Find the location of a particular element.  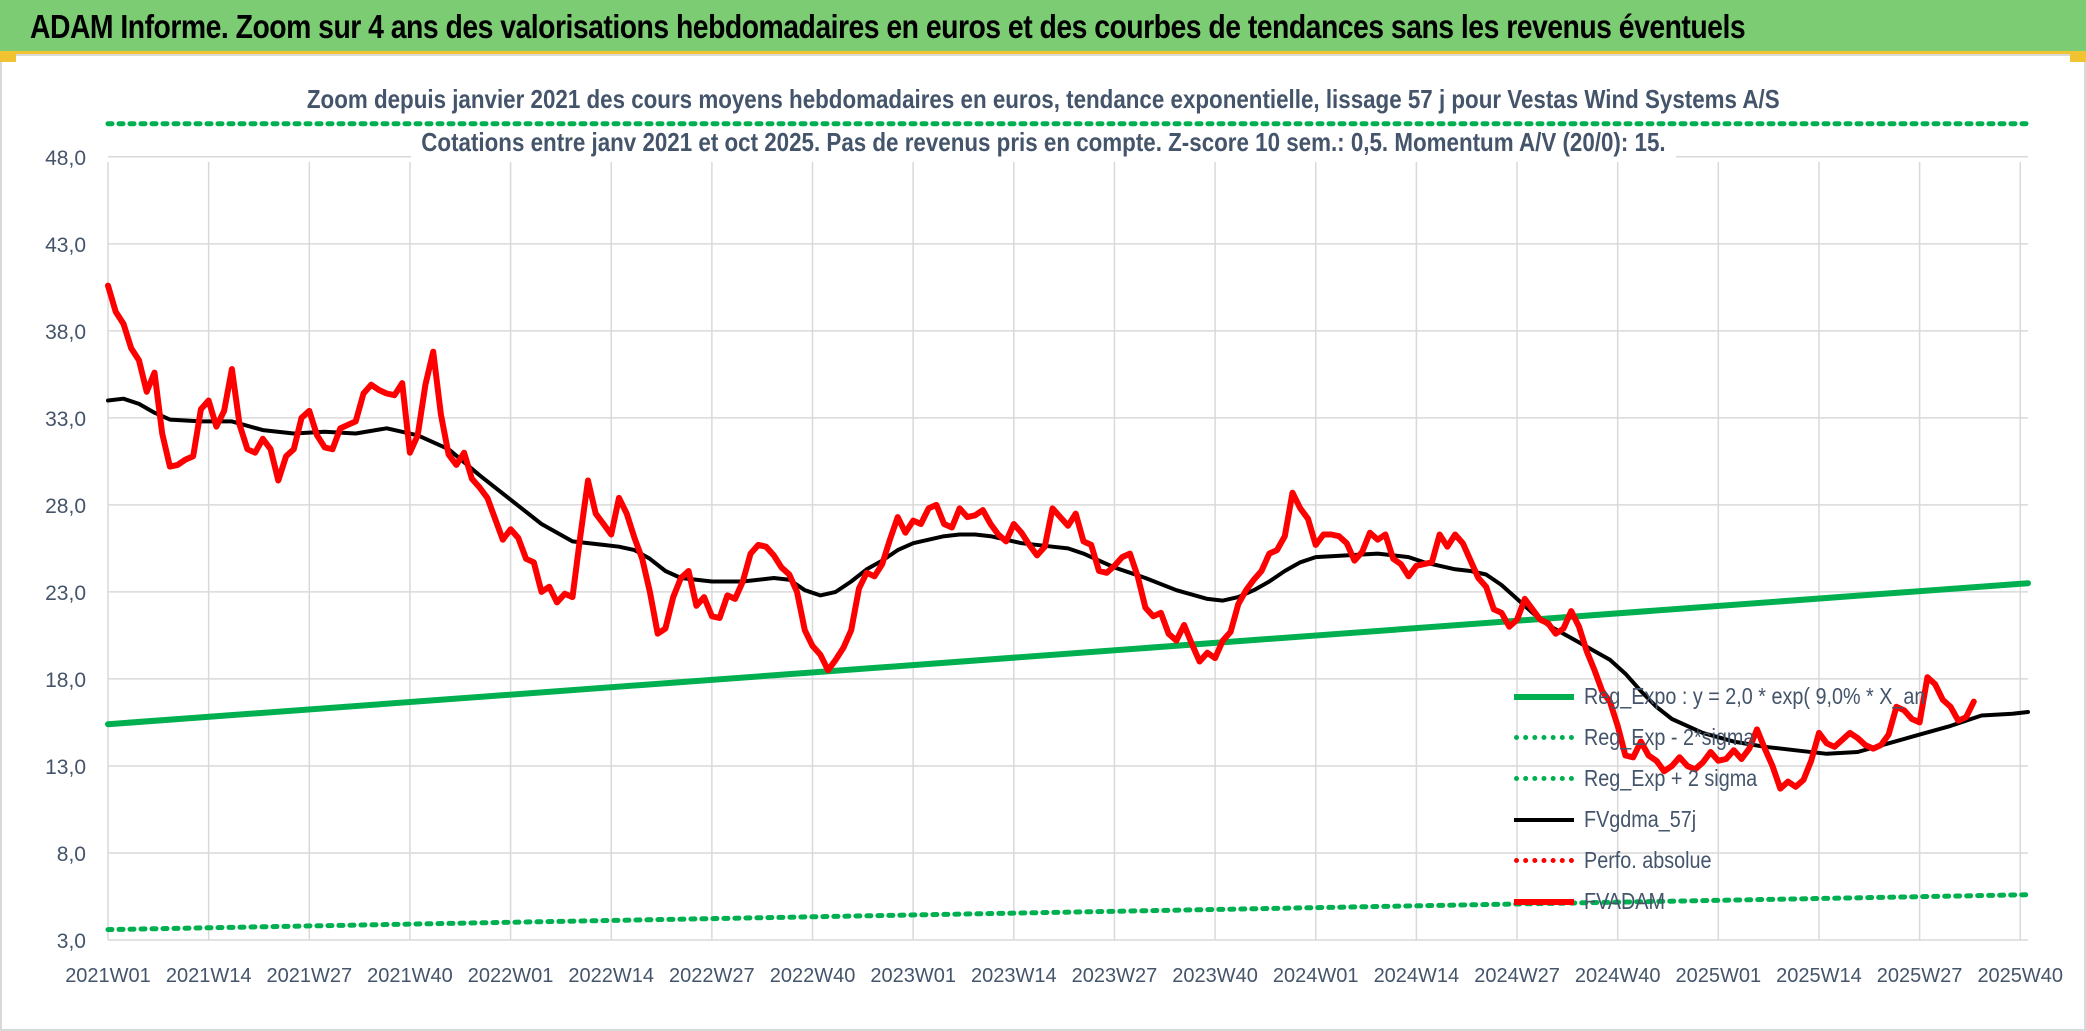

legend-item: FVADAM is located at coordinates (1764, 901).